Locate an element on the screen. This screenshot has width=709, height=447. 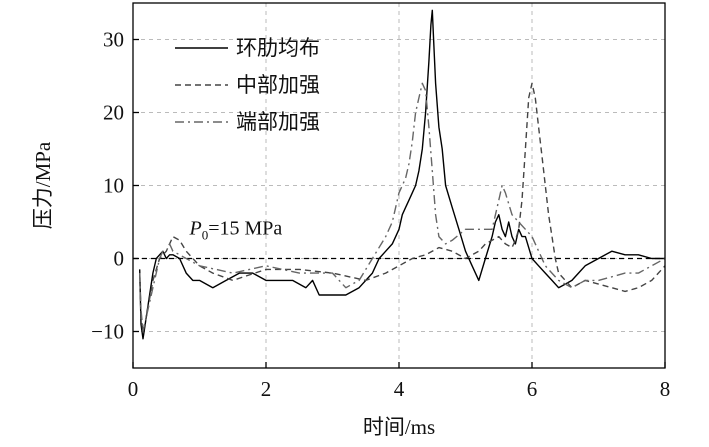
y-tick-label: 0 is located at coordinates (119, 259).